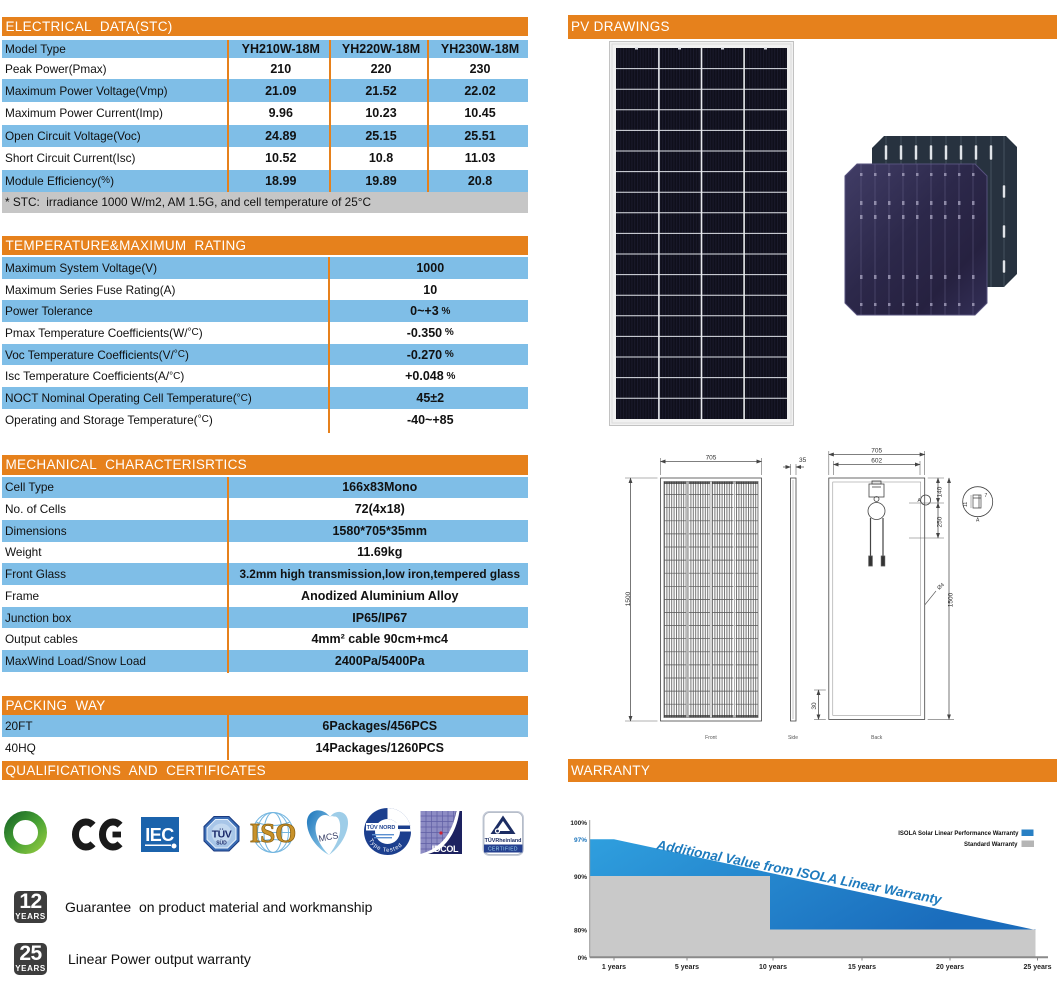 The width and height of the screenshot is (1060, 999). I want to click on svg-text: 250, so click(940, 521).